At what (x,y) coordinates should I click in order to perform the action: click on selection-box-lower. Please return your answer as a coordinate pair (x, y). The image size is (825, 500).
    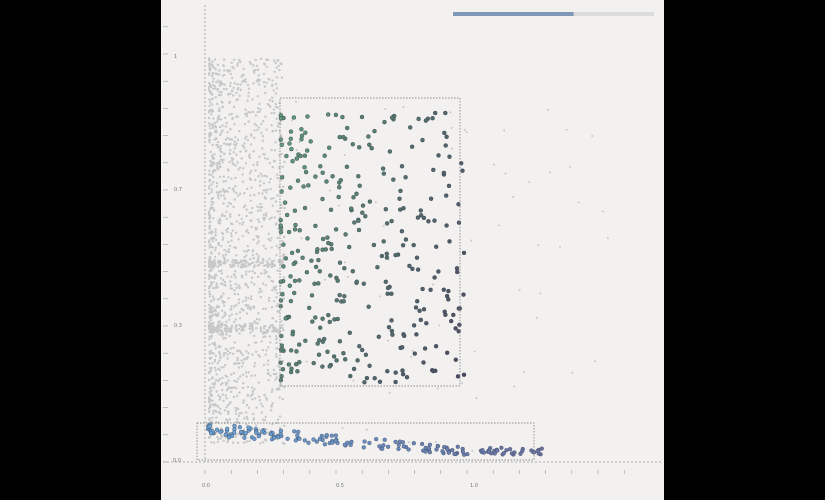
    Looking at the image, I should click on (365, 441).